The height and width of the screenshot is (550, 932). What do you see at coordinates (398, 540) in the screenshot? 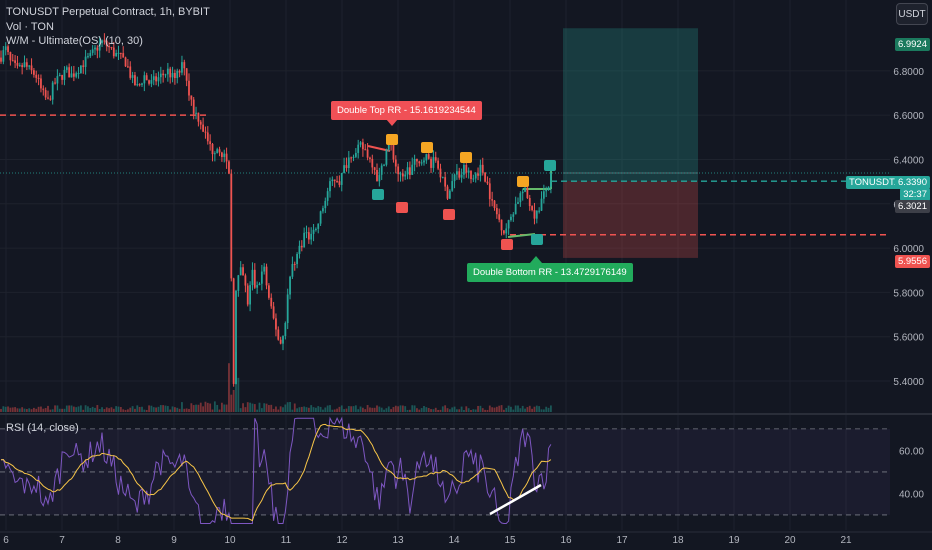
I see `time-tick-label: 13` at bounding box center [398, 540].